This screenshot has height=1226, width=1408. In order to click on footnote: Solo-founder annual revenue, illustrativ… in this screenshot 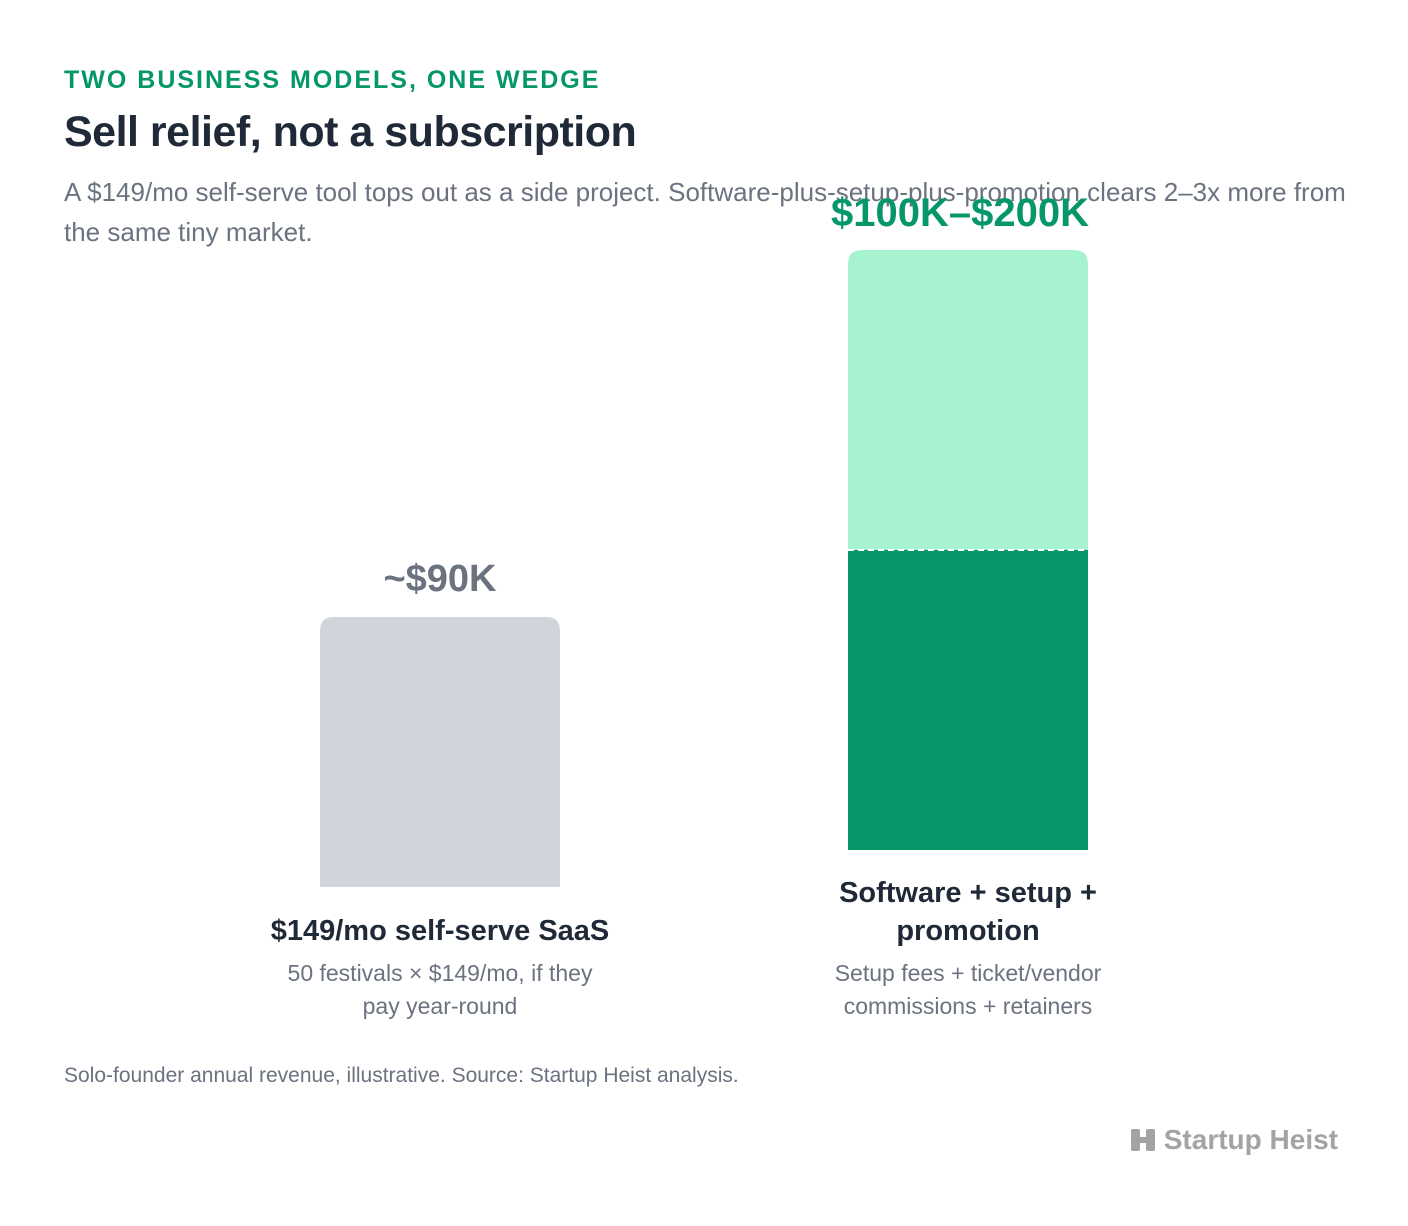, I will do `click(401, 1075)`.